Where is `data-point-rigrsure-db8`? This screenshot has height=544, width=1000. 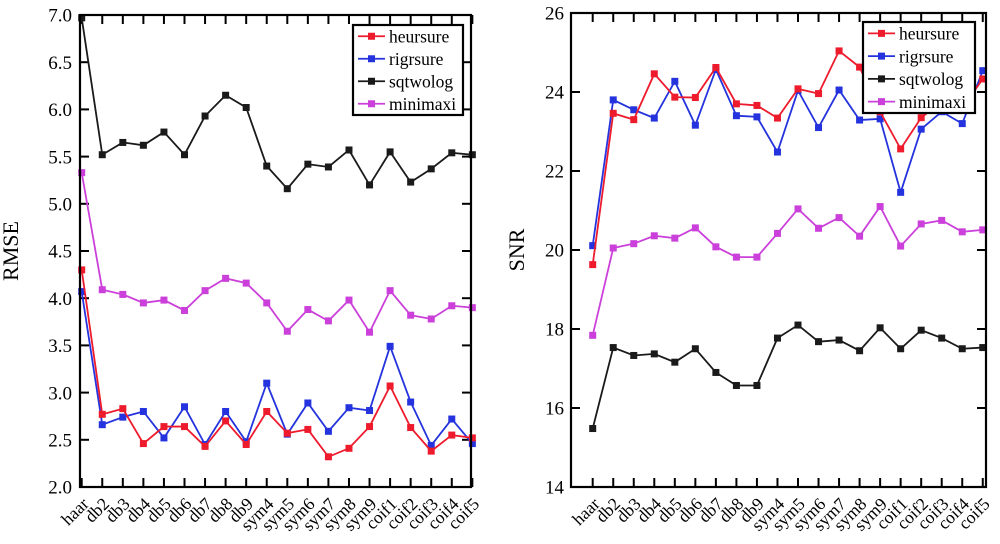 data-point-rigrsure-db8 is located at coordinates (226, 411).